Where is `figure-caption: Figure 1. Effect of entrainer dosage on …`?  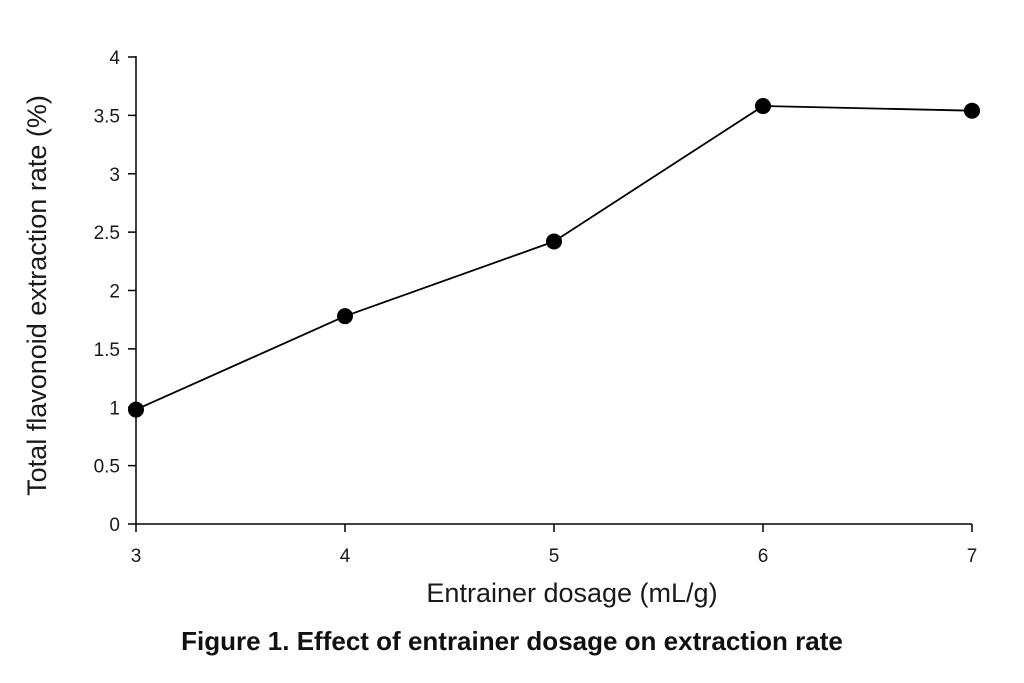 figure-caption: Figure 1. Effect of entrainer dosage on … is located at coordinates (512, 641).